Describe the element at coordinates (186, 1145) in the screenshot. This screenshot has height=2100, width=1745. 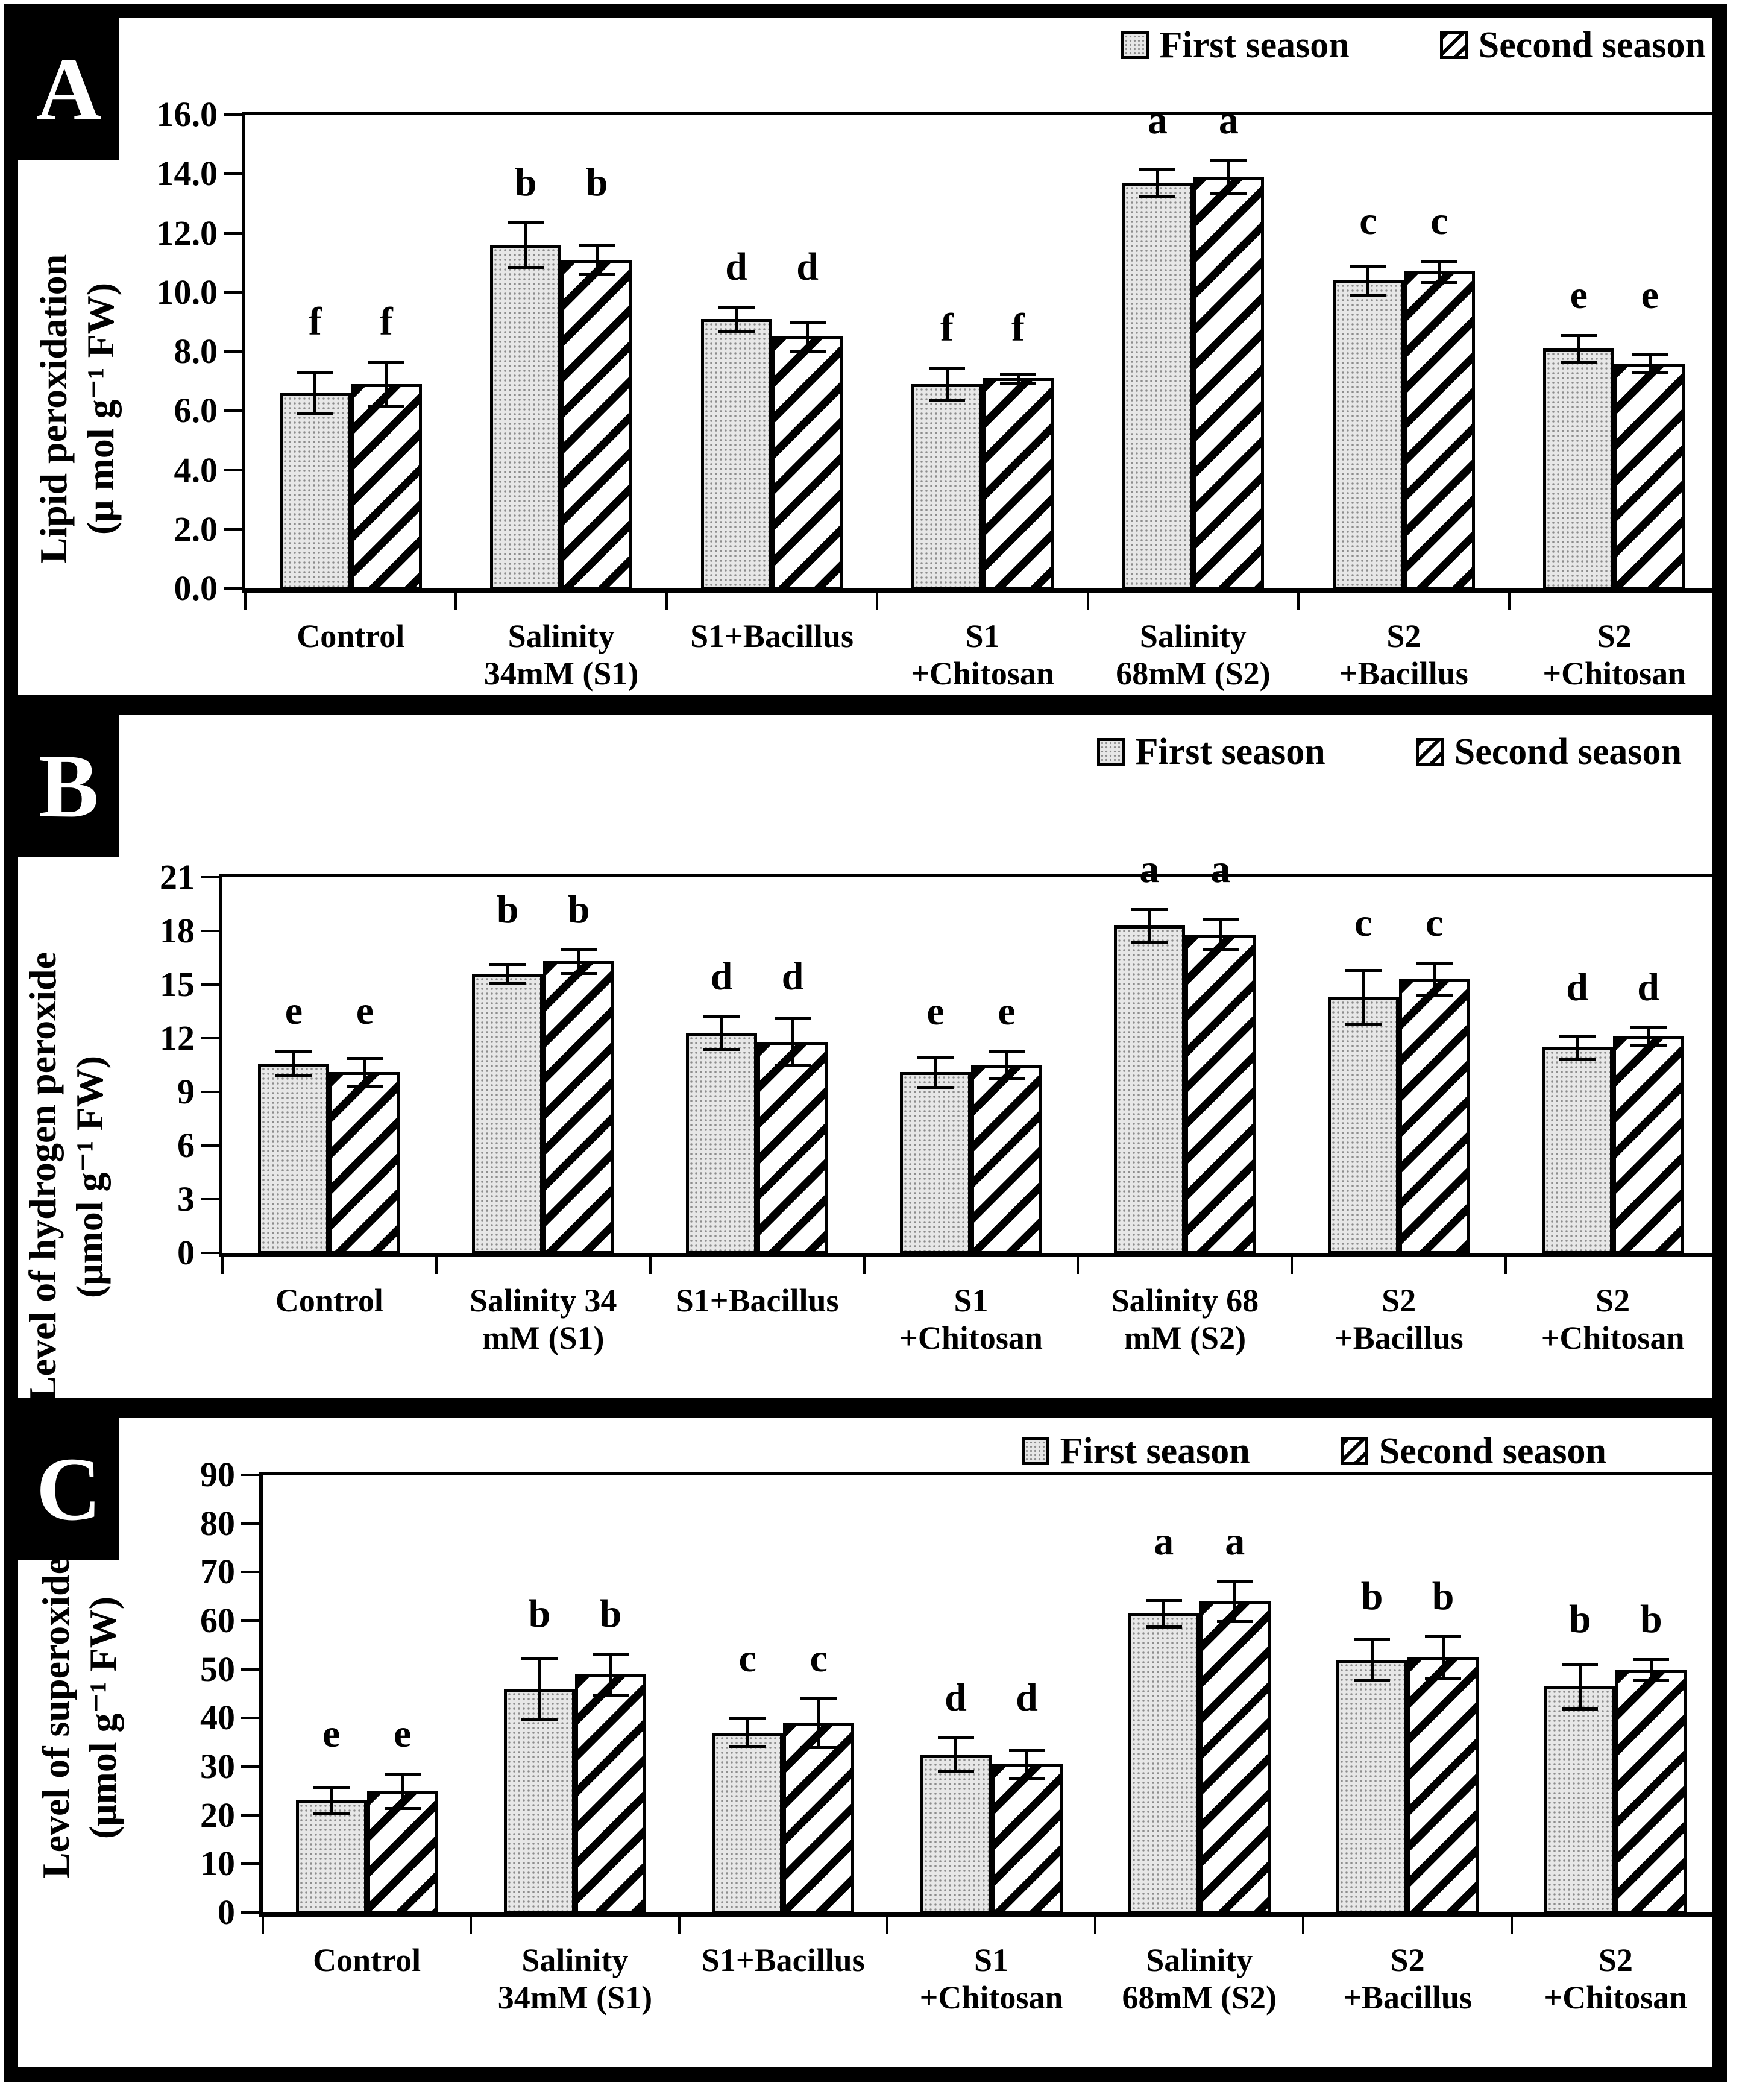
I see `y-tick-label: 6` at that location.